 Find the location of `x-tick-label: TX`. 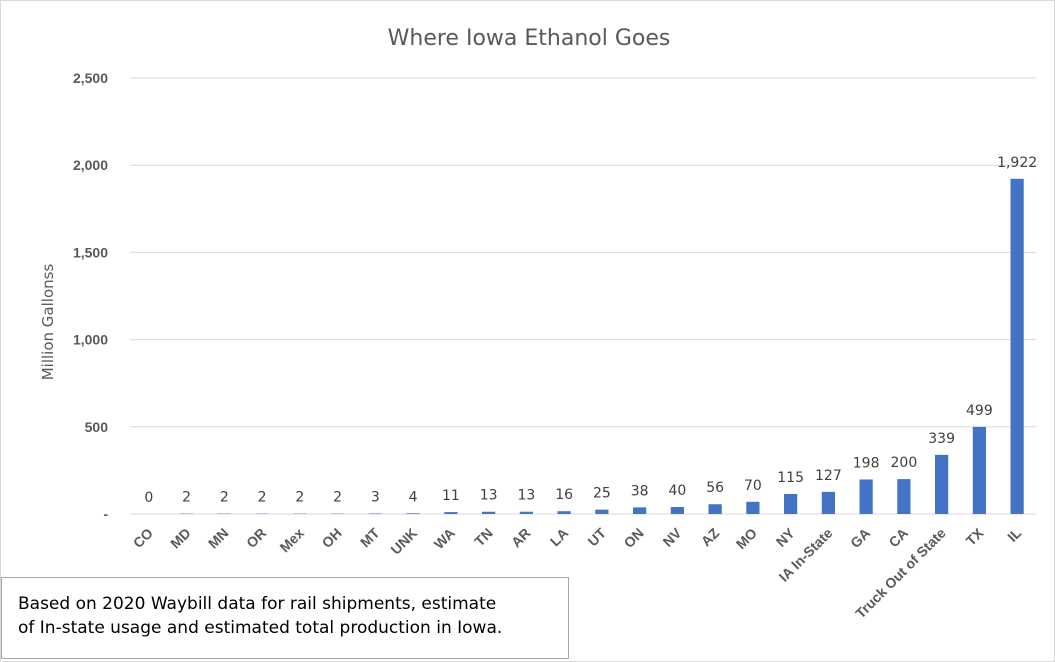

x-tick-label: TX is located at coordinates (975, 536).